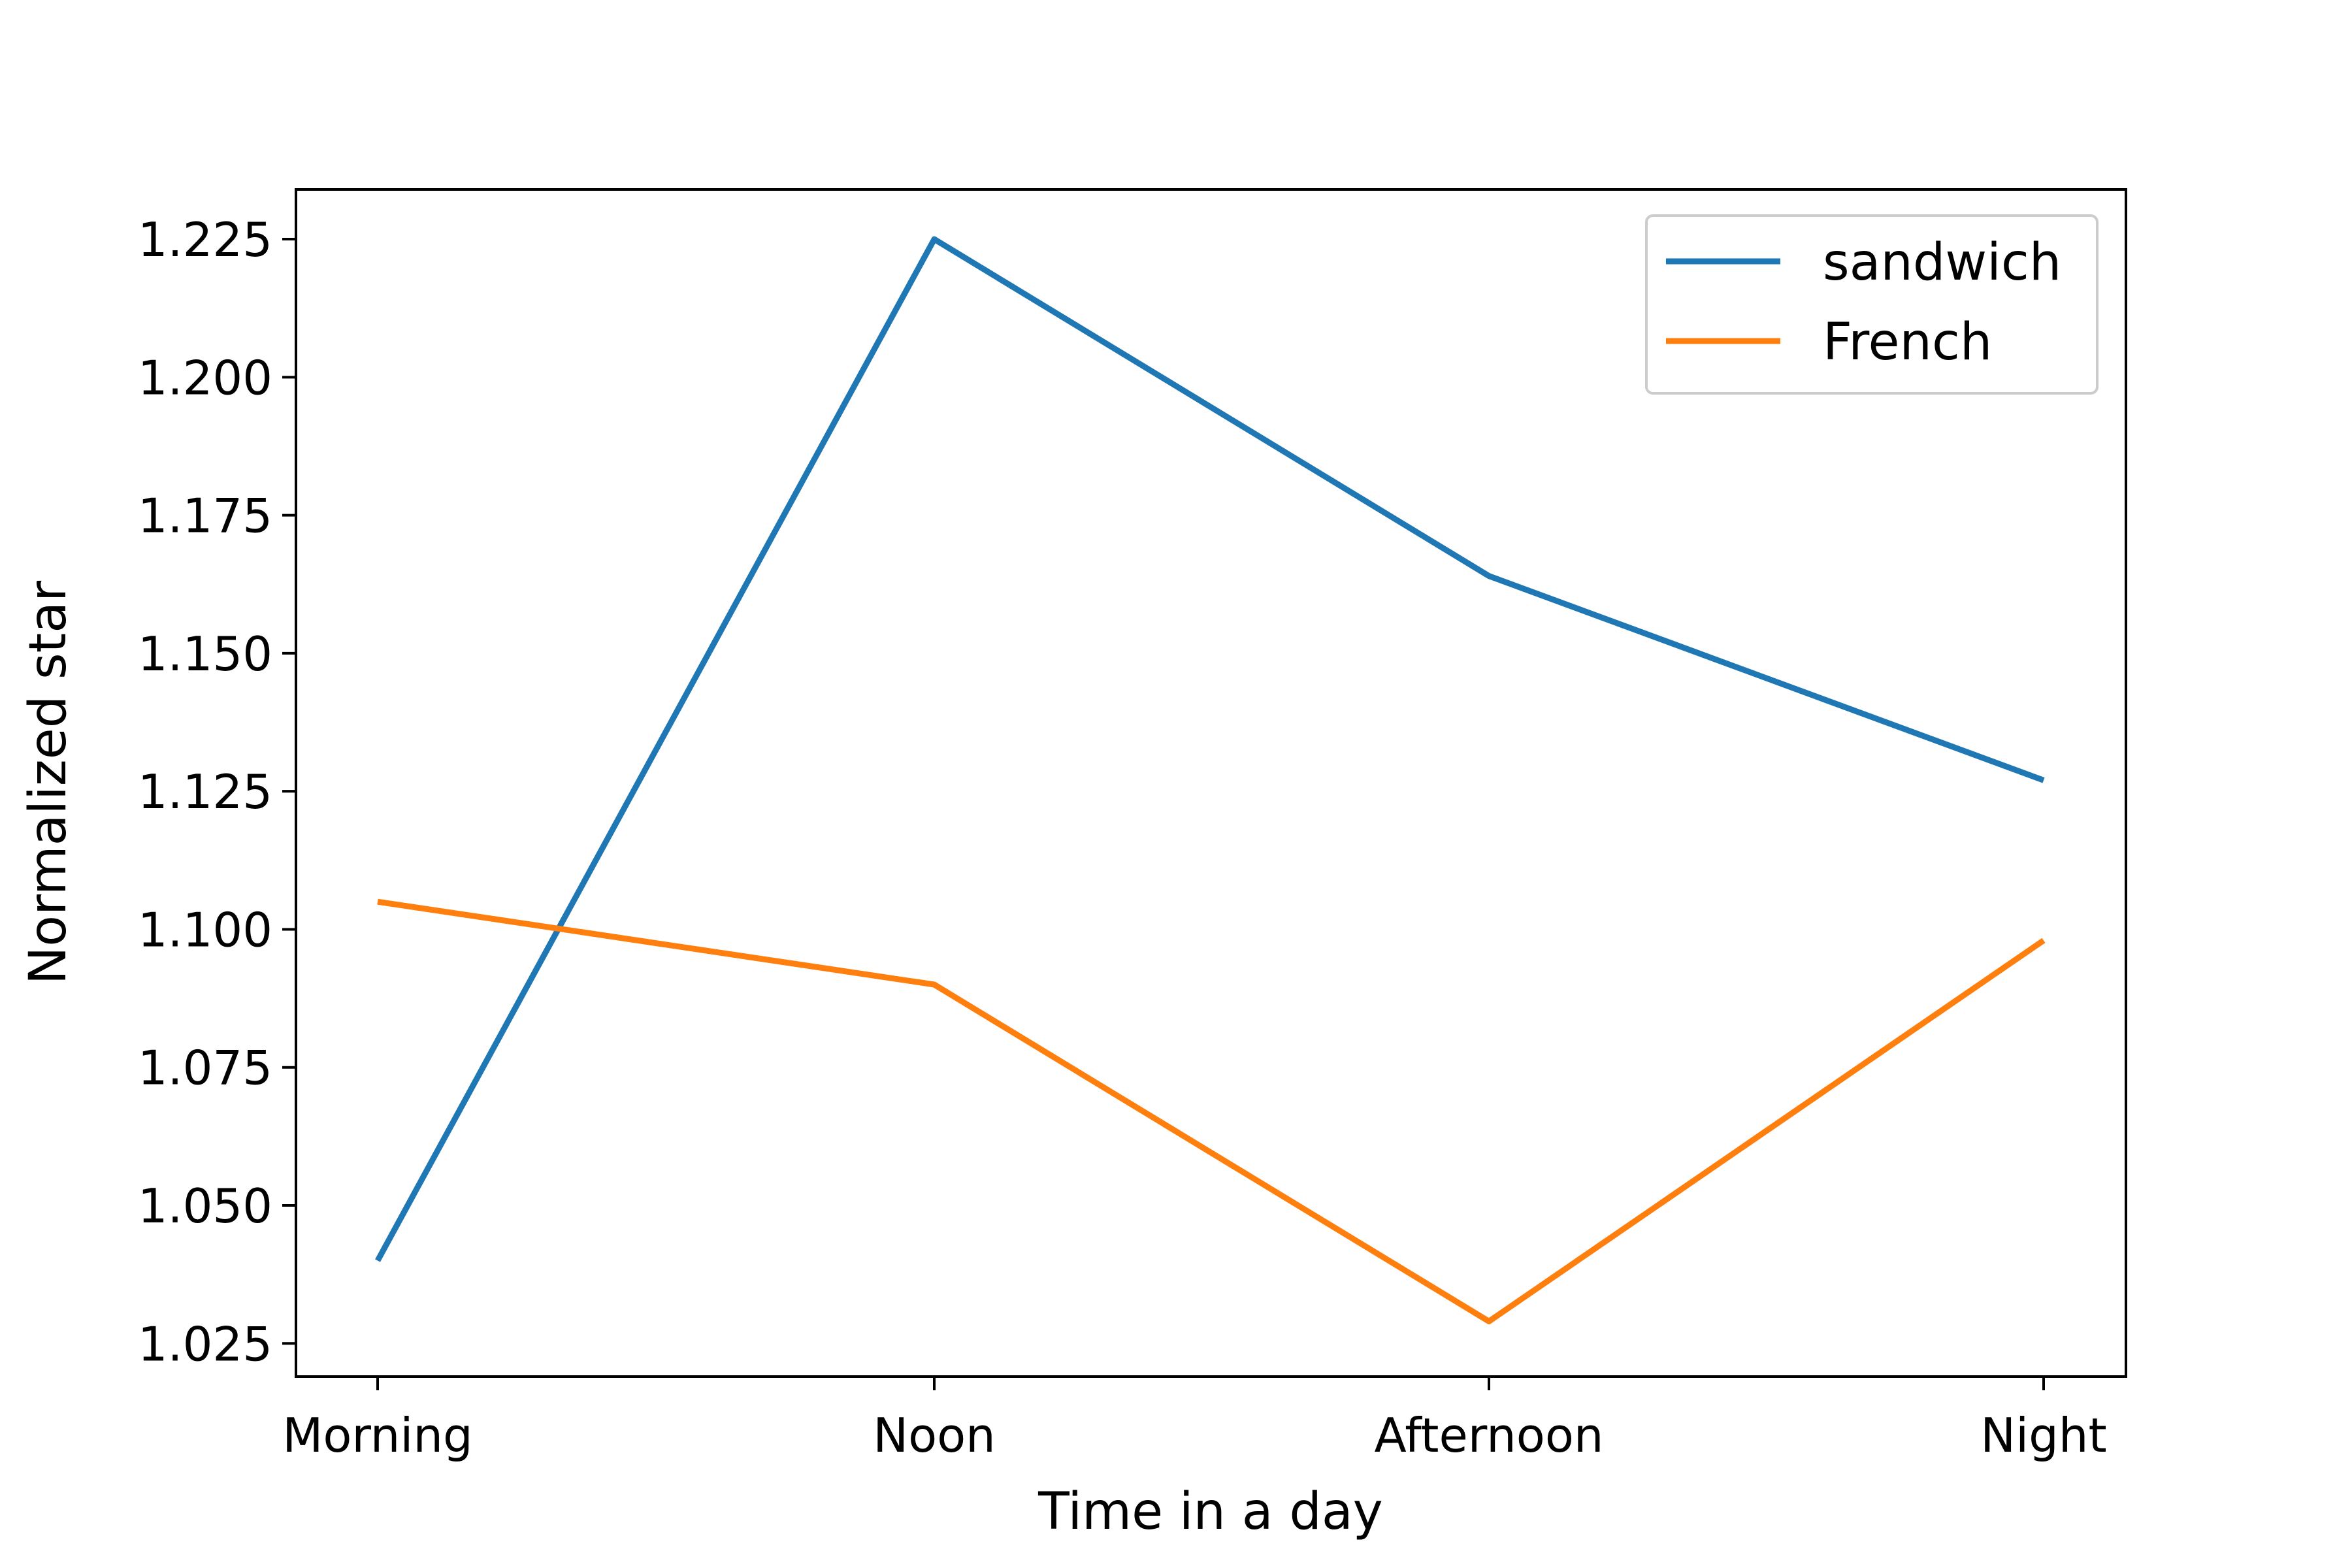  What do you see at coordinates (205, 516) in the screenshot?
I see `y-tick-label: 1.175` at bounding box center [205, 516].